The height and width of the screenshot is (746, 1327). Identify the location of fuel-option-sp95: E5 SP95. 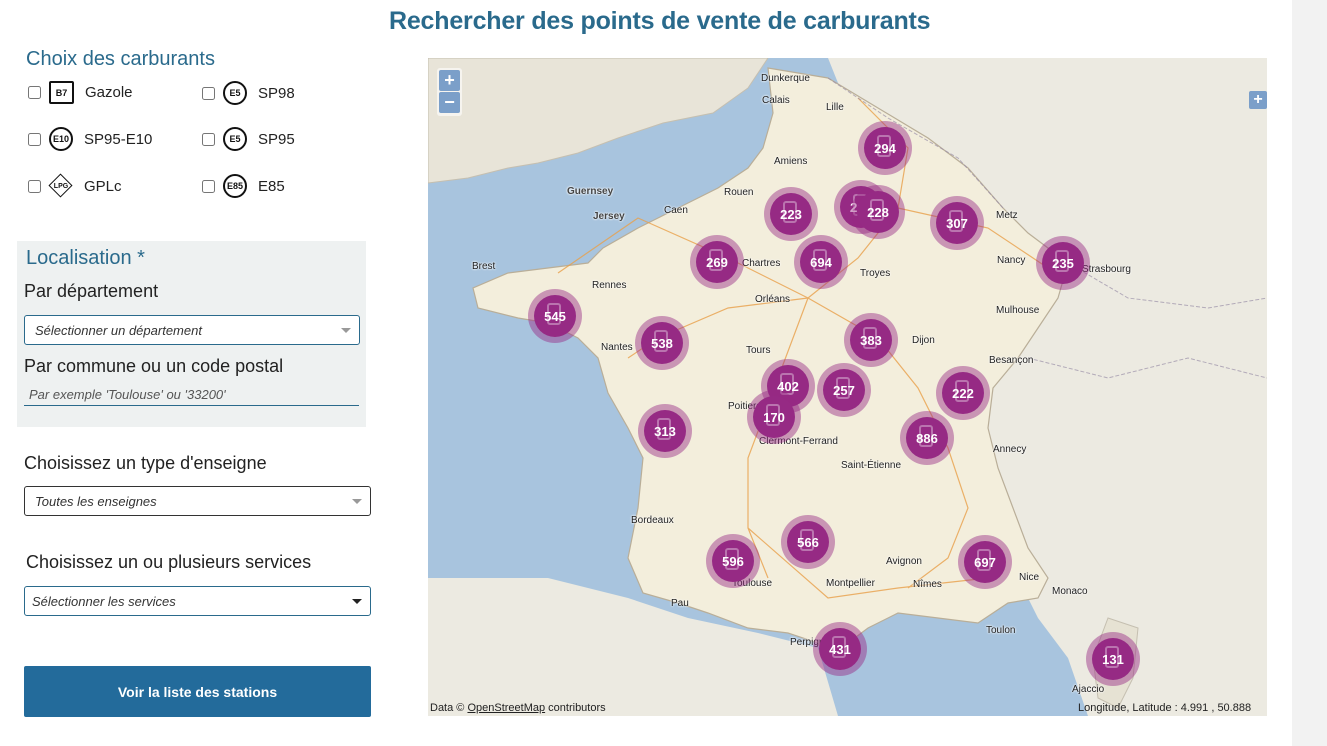
(248, 139).